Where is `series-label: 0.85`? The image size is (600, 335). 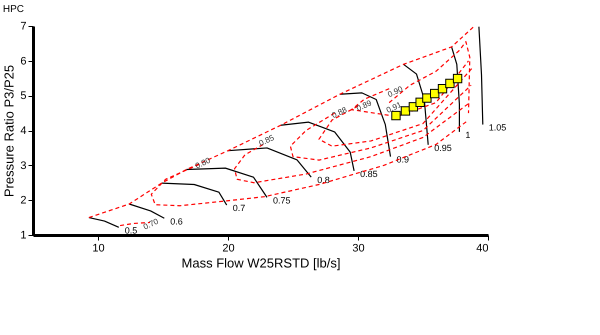 series-label: 0.85 is located at coordinates (369, 173).